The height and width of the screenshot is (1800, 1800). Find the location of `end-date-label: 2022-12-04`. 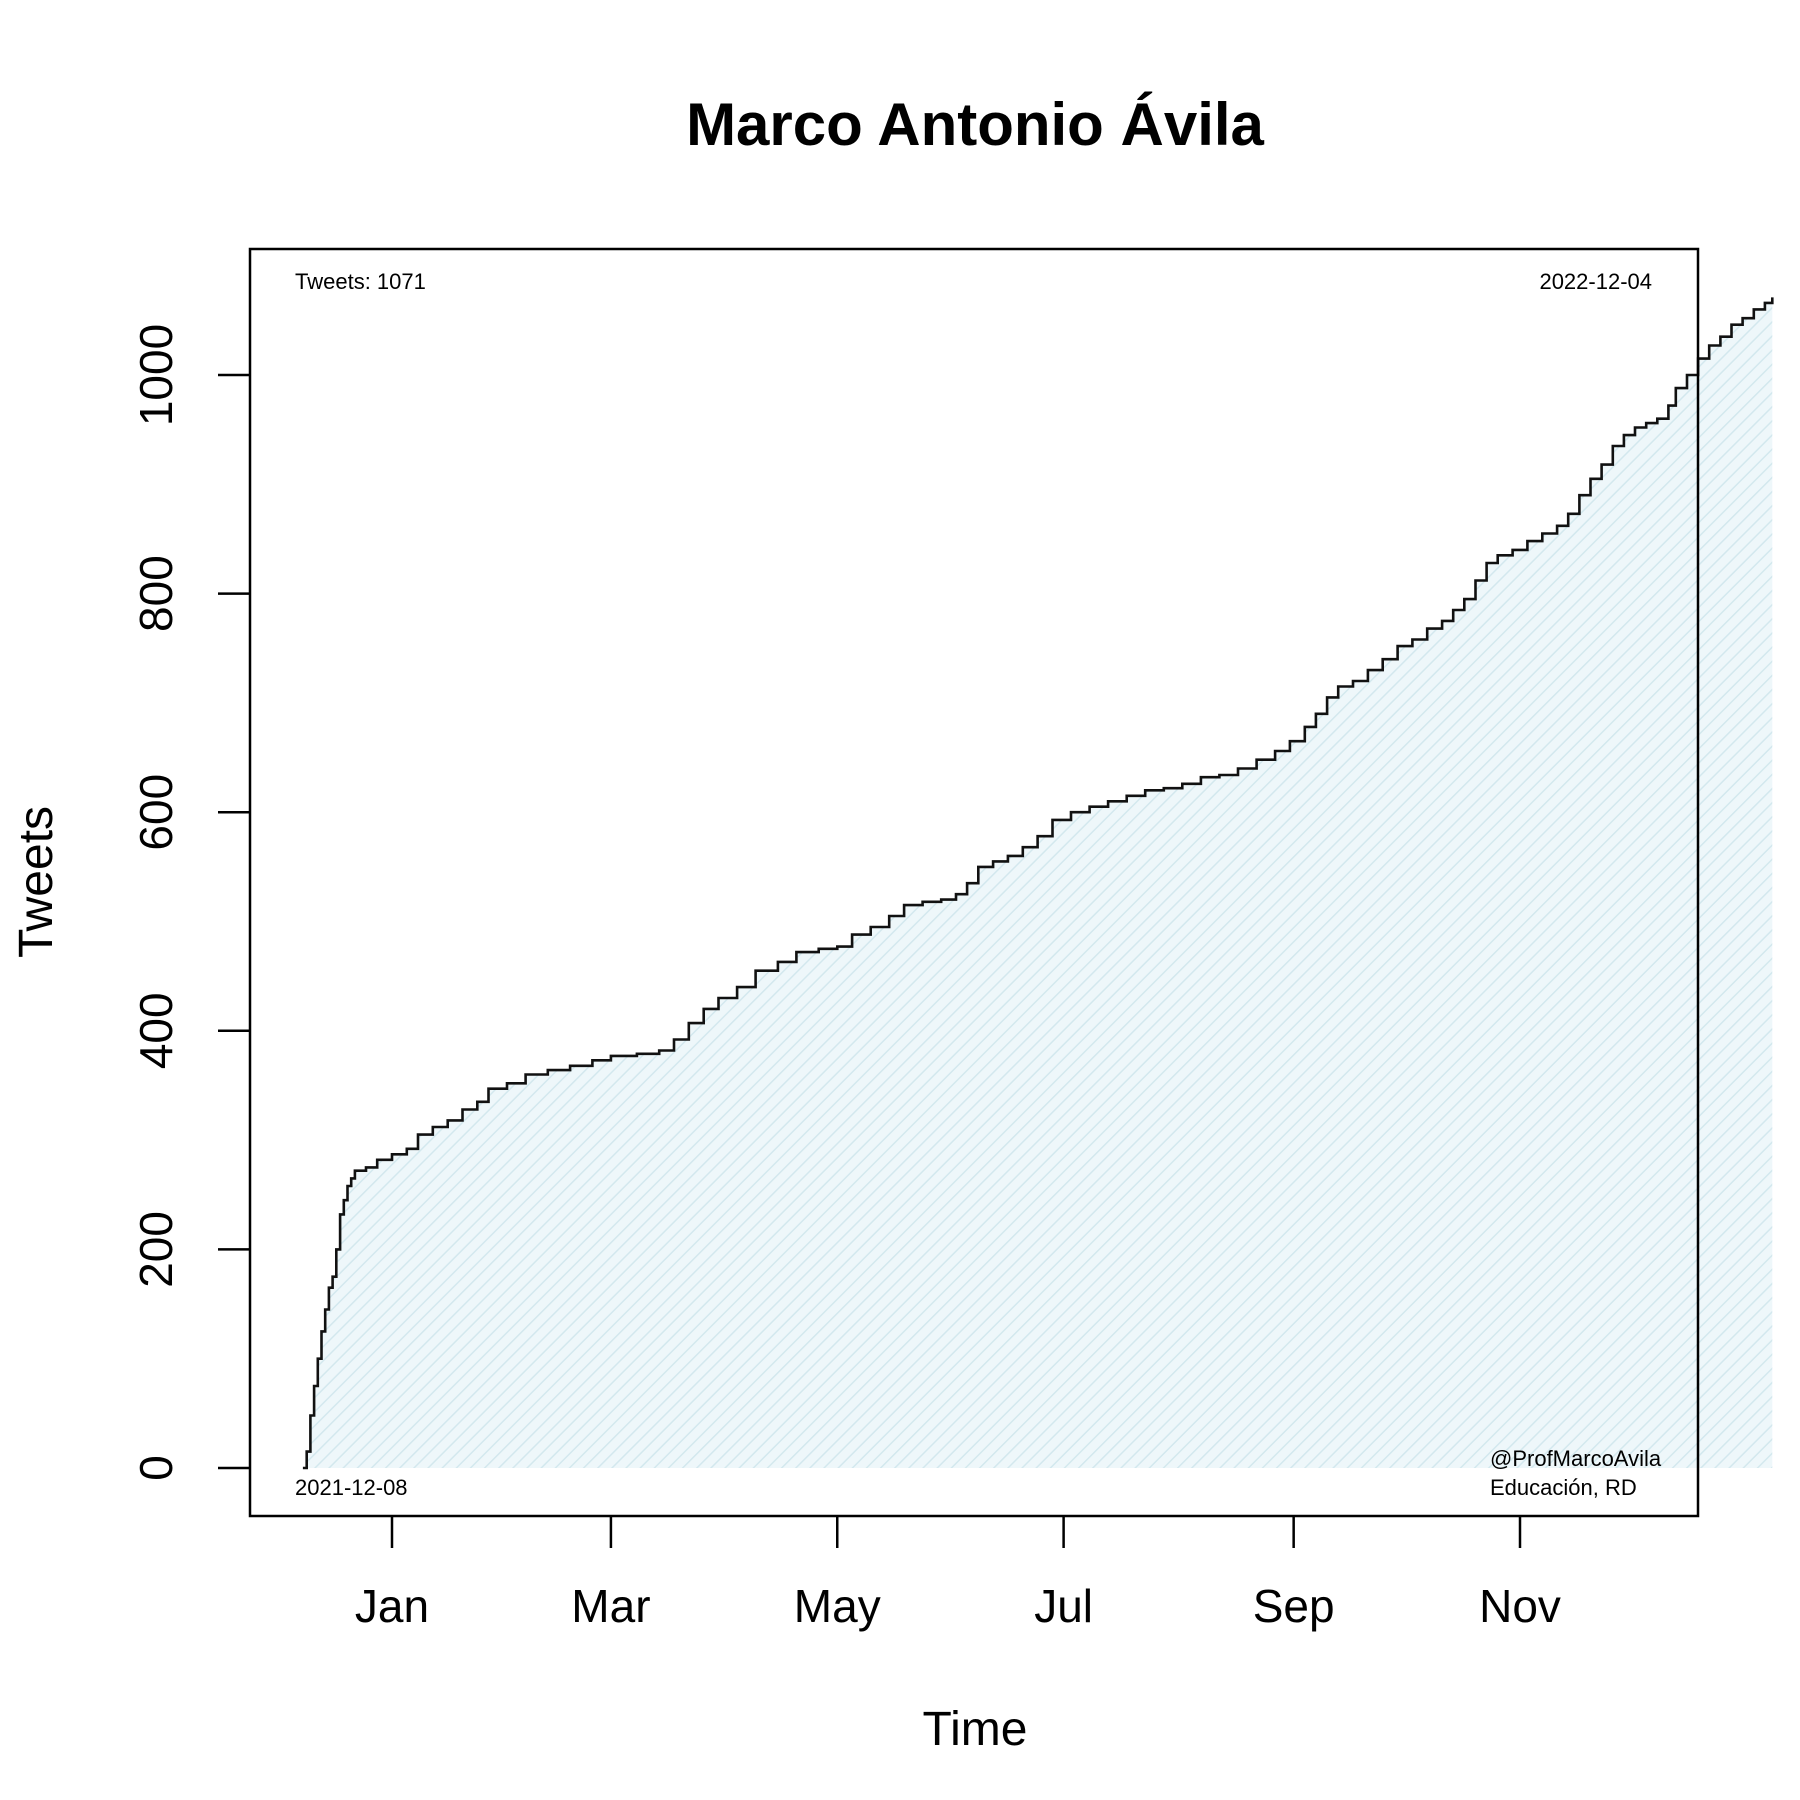

end-date-label: 2022-12-04 is located at coordinates (1595, 281).